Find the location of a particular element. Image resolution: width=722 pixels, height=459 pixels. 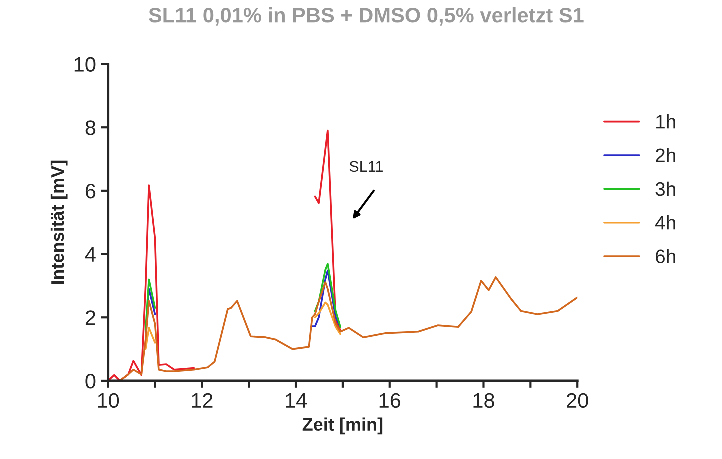

line-series is located at coordinates (348, 328).